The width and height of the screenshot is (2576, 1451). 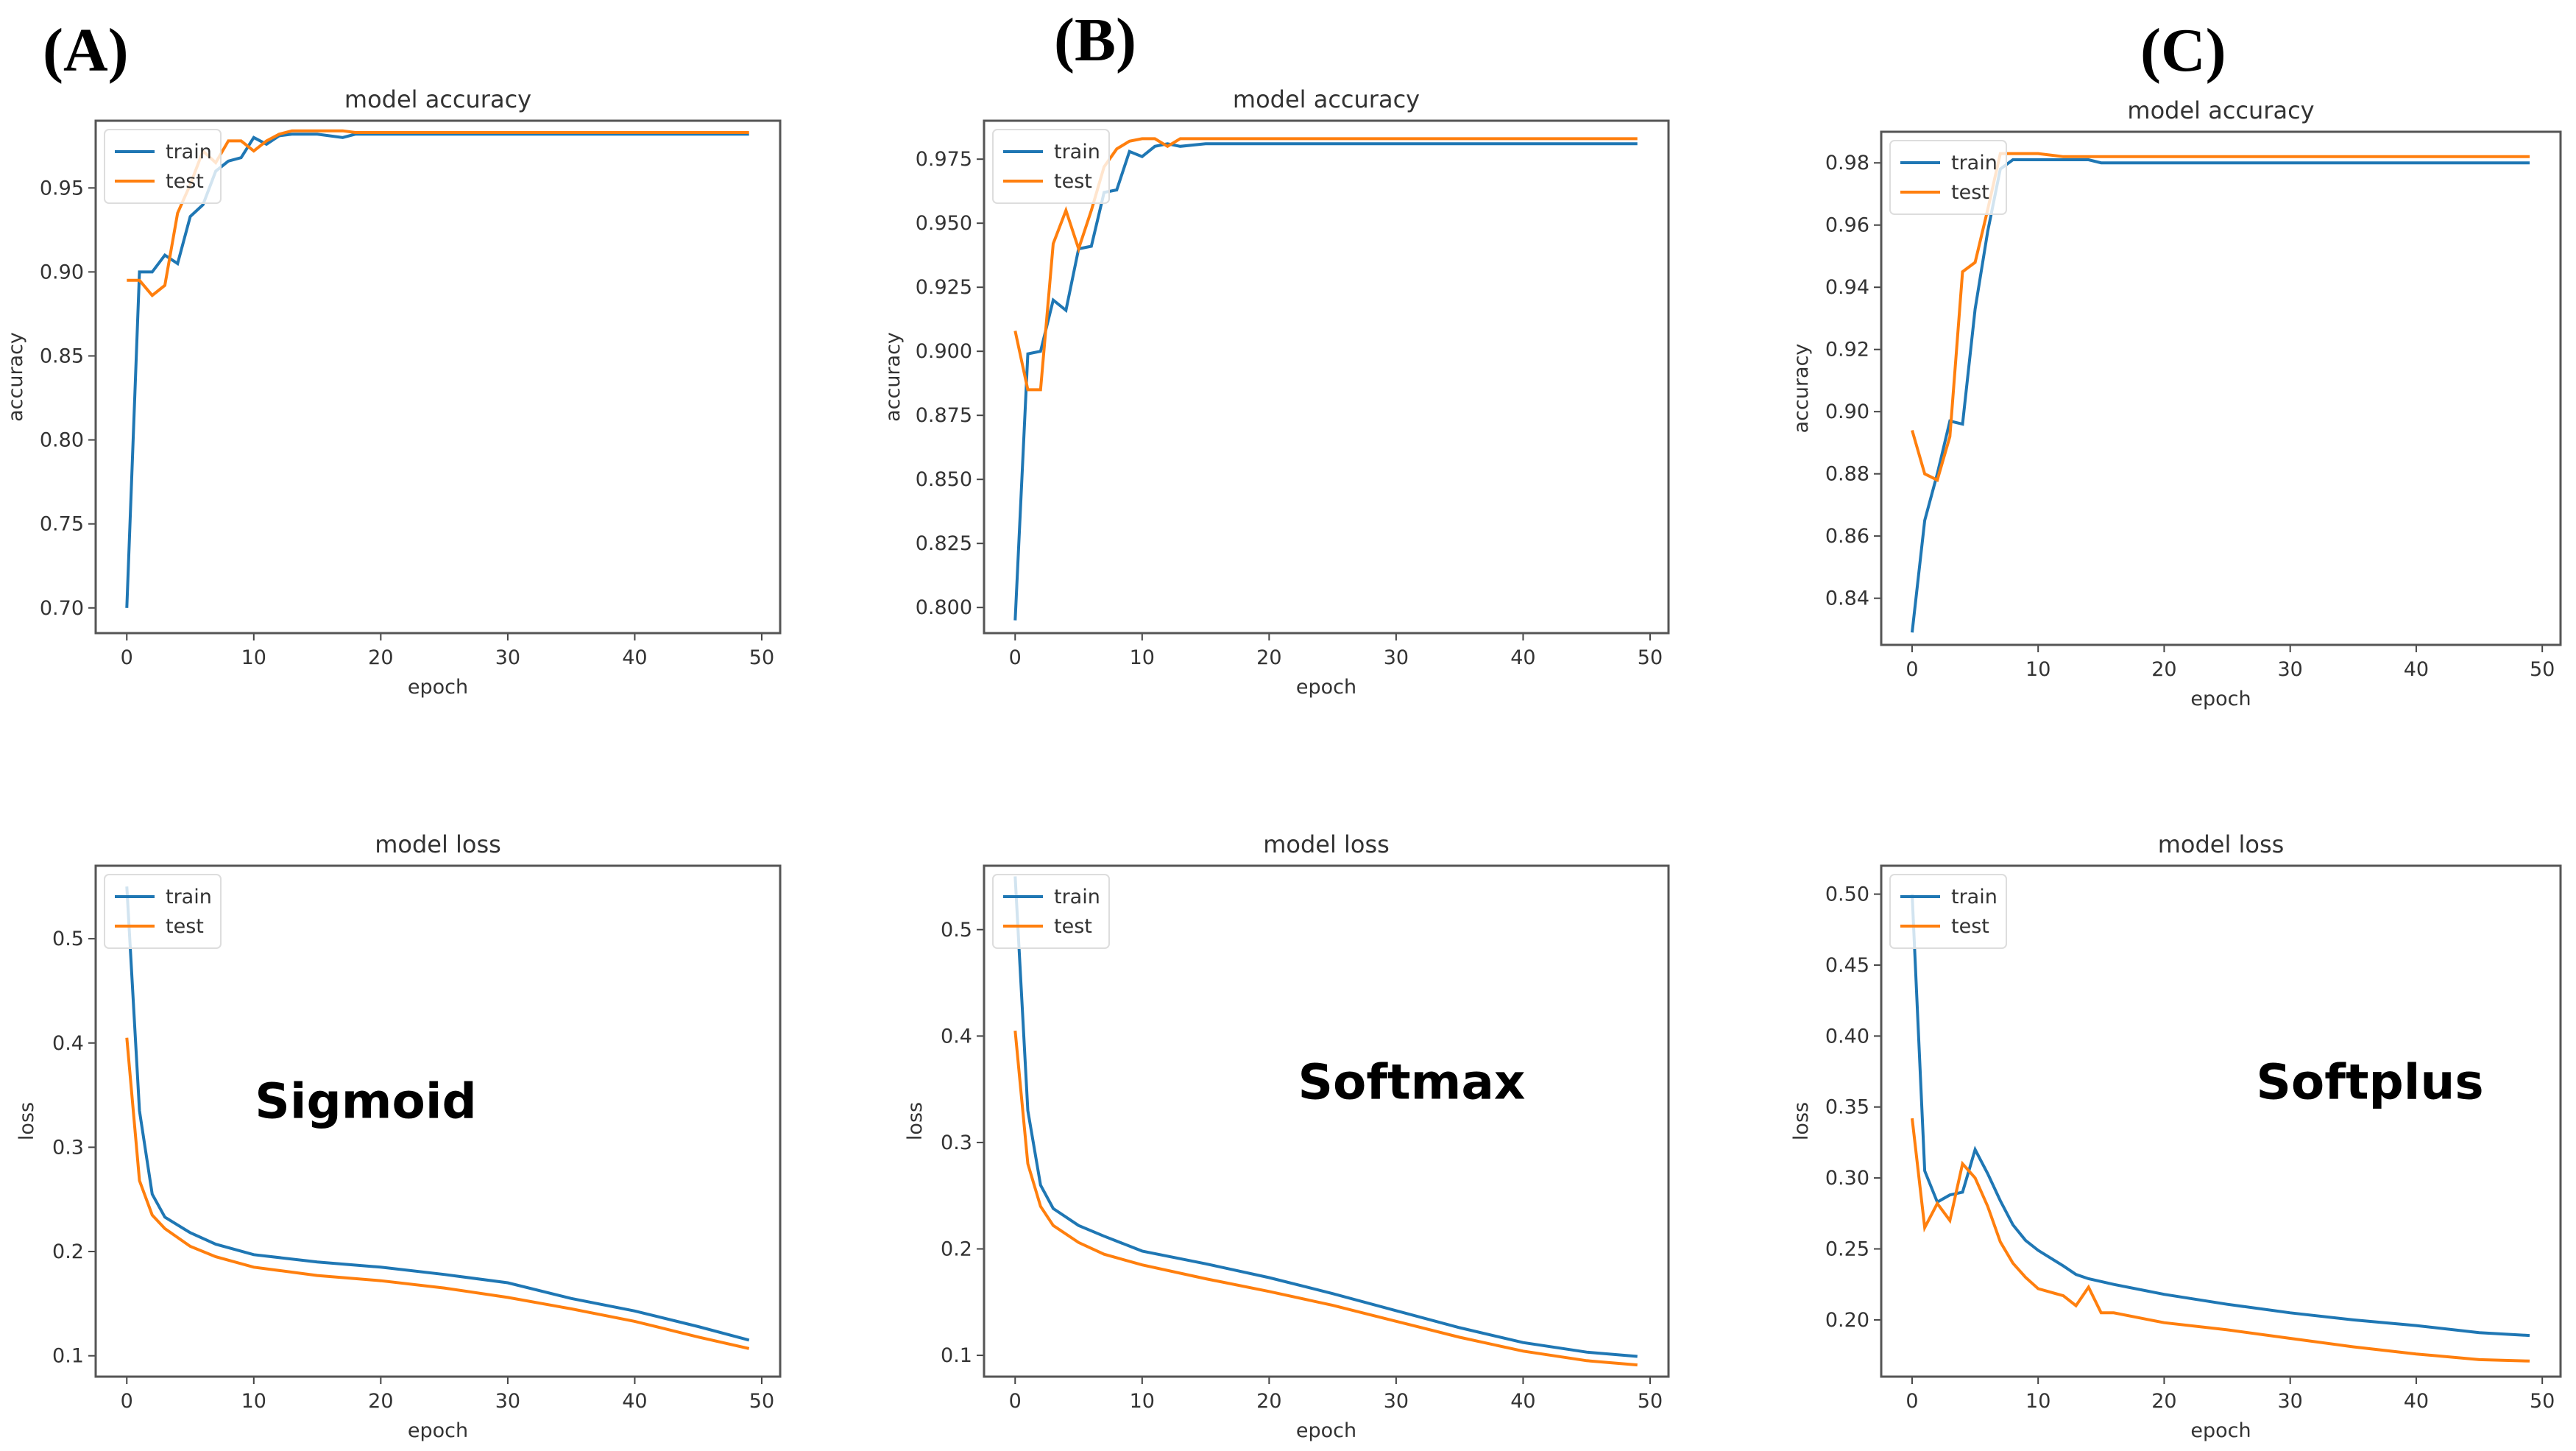 I want to click on y-tick-label: 0.75, so click(x=62, y=524).